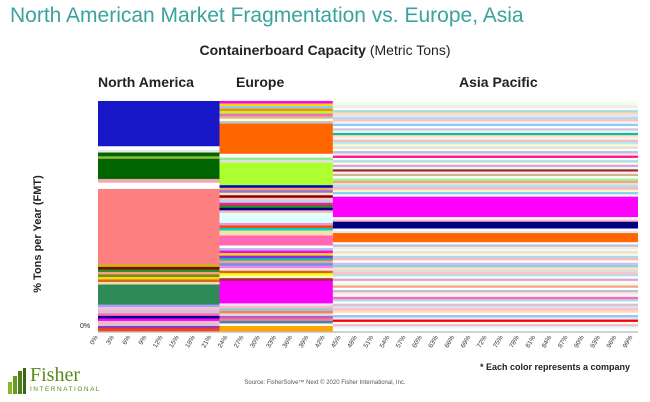 This screenshot has width=650, height=402. I want to click on region-label-north-america: North America, so click(146, 82).